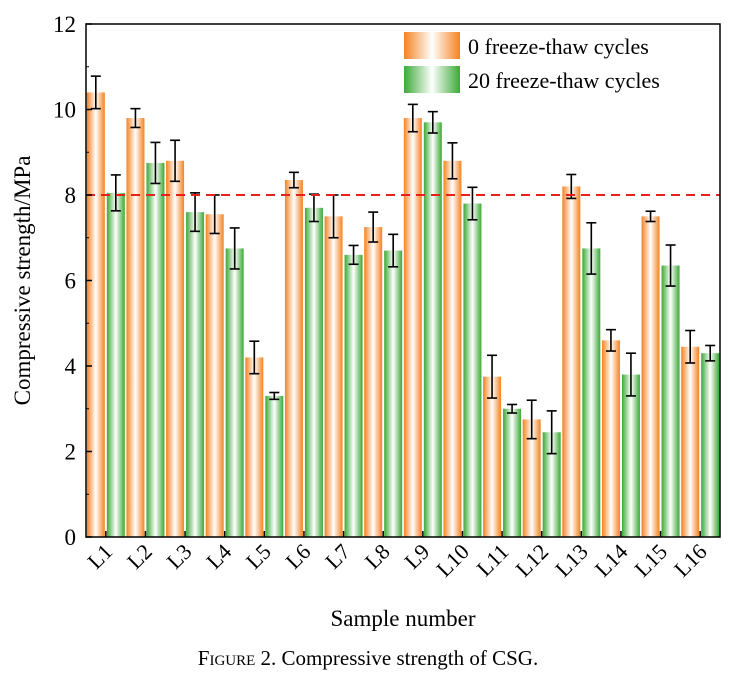 The height and width of the screenshot is (683, 736). What do you see at coordinates (571, 560) in the screenshot?
I see `x-tick-label-l13: L13` at bounding box center [571, 560].